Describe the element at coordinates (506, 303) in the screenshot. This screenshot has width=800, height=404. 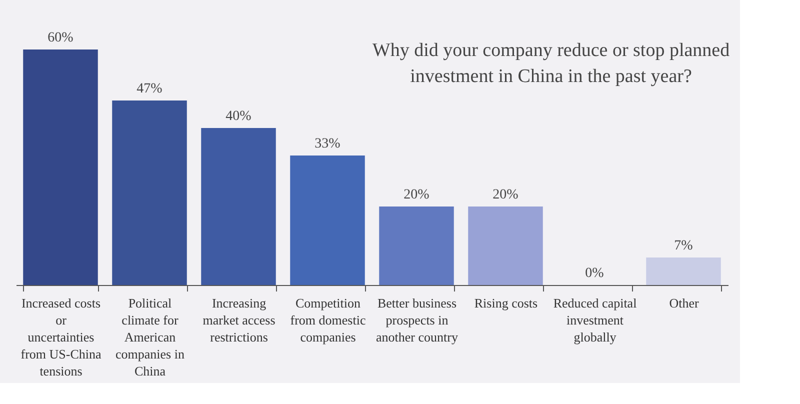
I see `x-tick-label: Rising costs` at that location.